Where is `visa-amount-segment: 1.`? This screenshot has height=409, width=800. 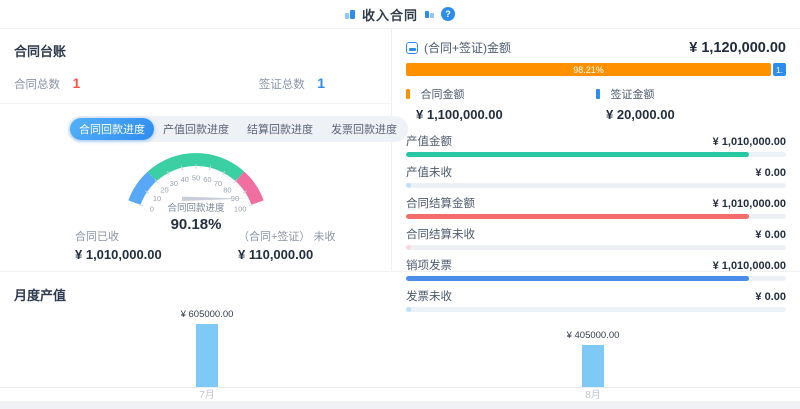
visa-amount-segment: 1. is located at coordinates (779, 69).